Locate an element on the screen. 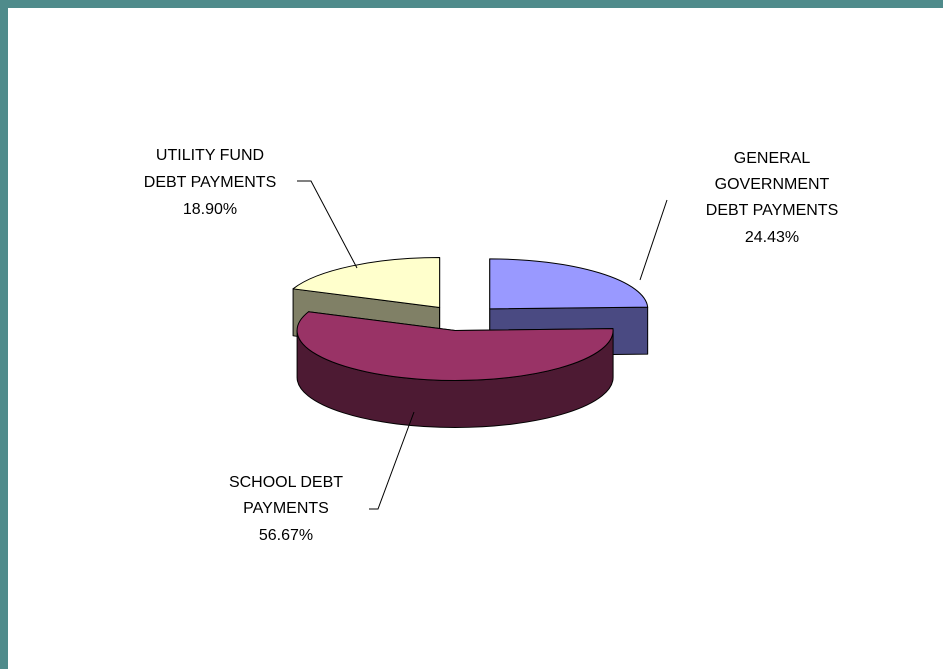 This screenshot has width=943, height=669. label-line: PAYMENTS is located at coordinates (286, 508).